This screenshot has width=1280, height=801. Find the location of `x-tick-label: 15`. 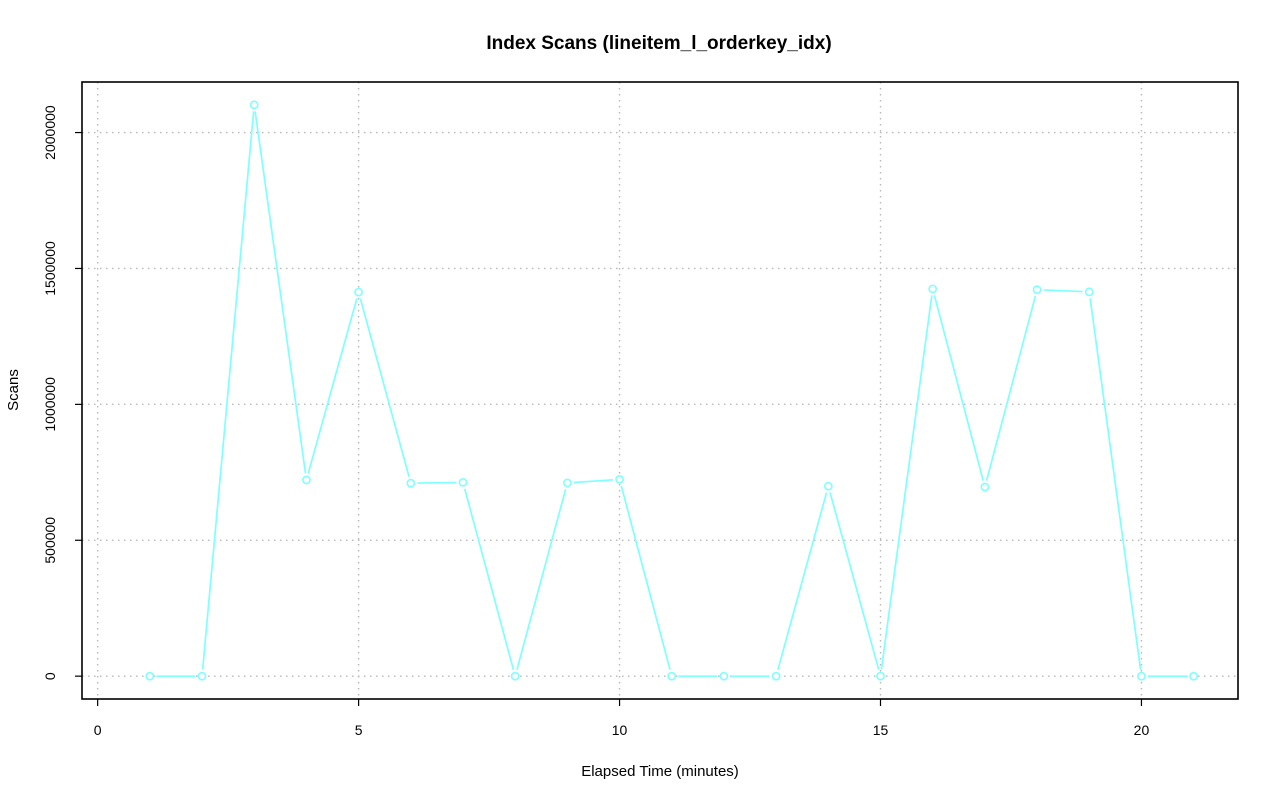

x-tick-label: 15 is located at coordinates (881, 730).